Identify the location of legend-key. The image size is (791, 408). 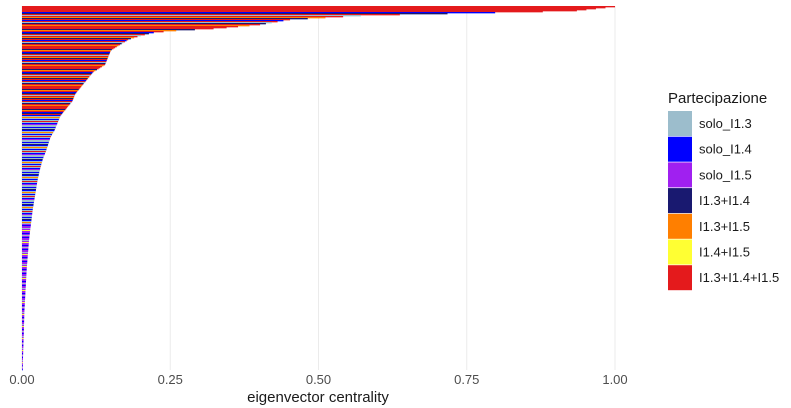
(680, 226).